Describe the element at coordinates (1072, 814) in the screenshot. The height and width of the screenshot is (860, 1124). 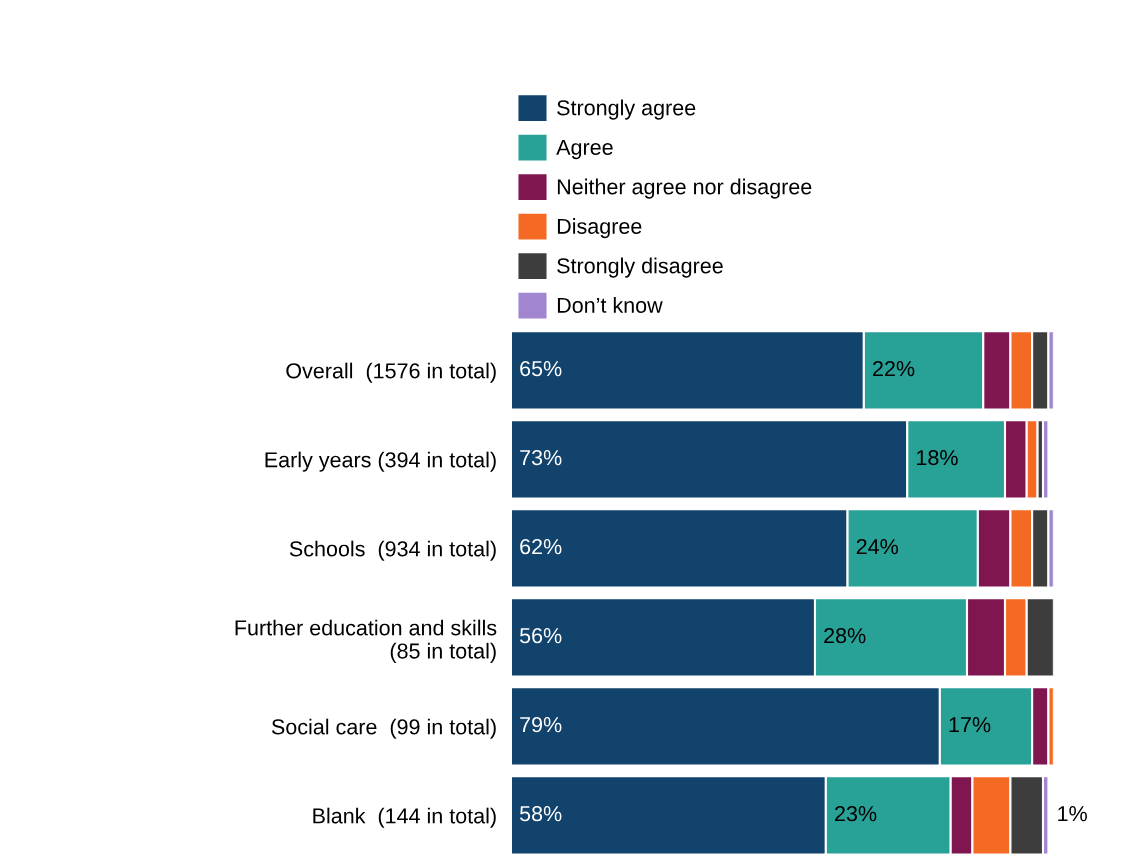
I see `data-label: 1%` at that location.